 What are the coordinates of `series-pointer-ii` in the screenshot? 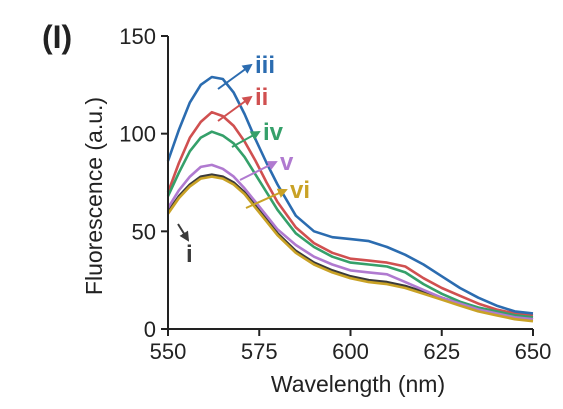 It's located at (235, 108).